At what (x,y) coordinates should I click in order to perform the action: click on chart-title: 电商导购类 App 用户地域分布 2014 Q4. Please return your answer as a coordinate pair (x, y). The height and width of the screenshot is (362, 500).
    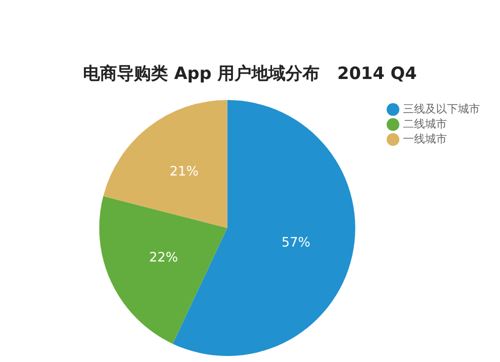
    Looking at the image, I should click on (250, 74).